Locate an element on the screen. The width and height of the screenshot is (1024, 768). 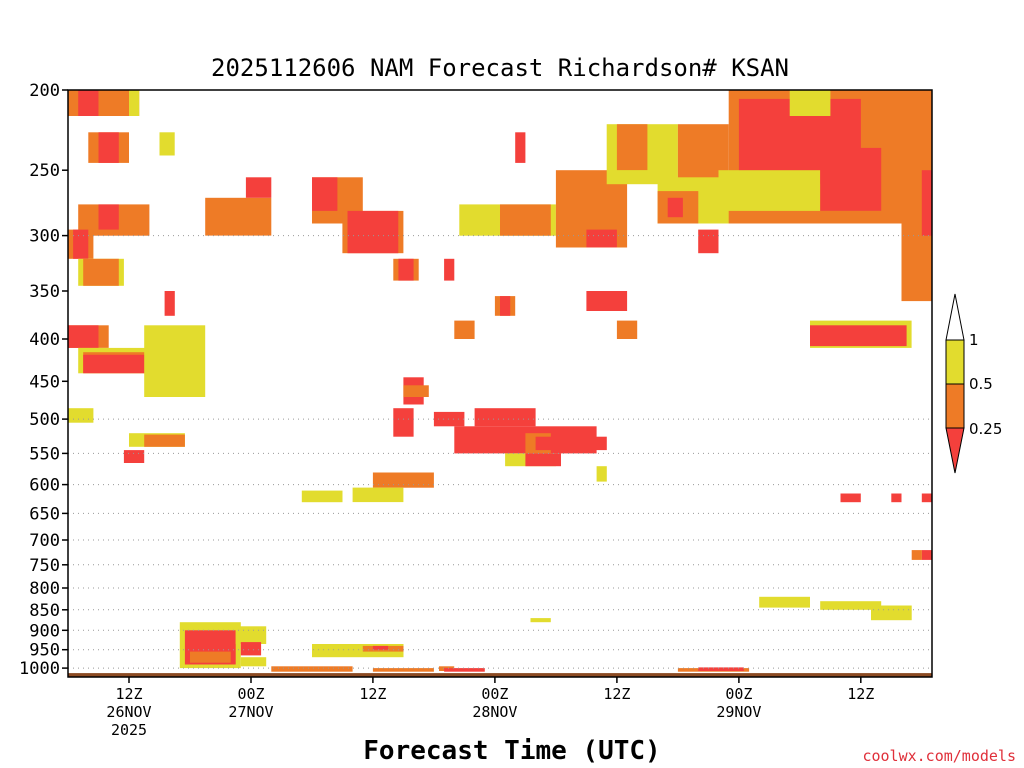
x-axis-label: Forecast Time (UTC) is located at coordinates (511, 751).